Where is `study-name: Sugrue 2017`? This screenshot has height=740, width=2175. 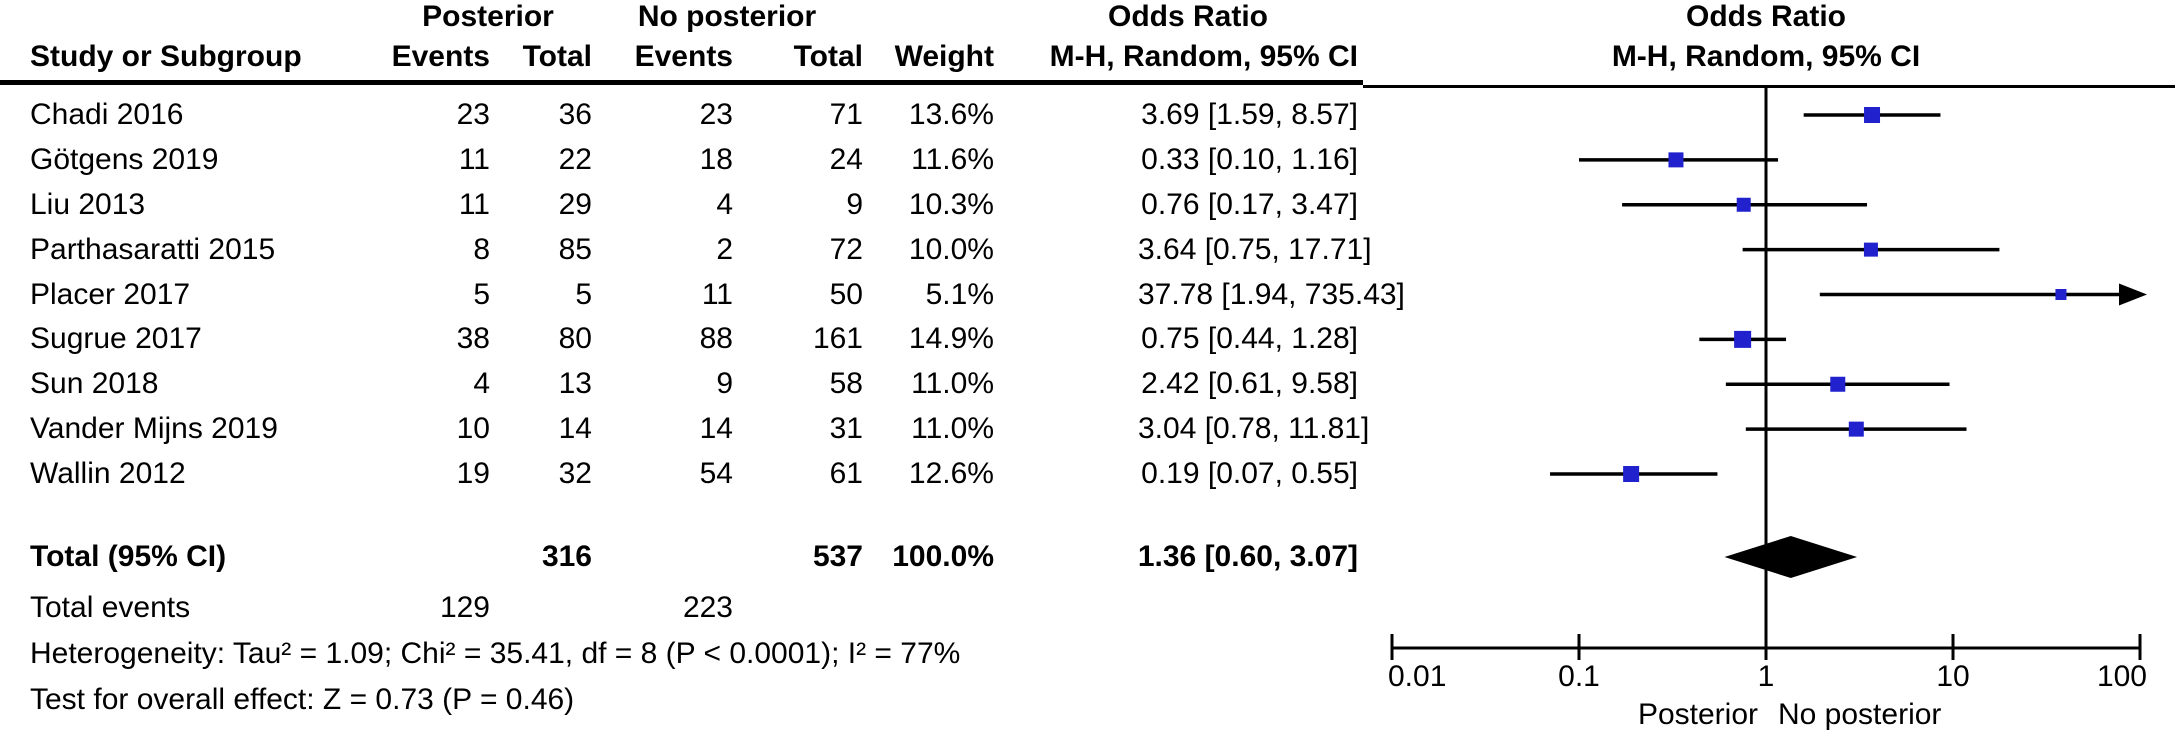
study-name: Sugrue 2017 is located at coordinates (116, 338).